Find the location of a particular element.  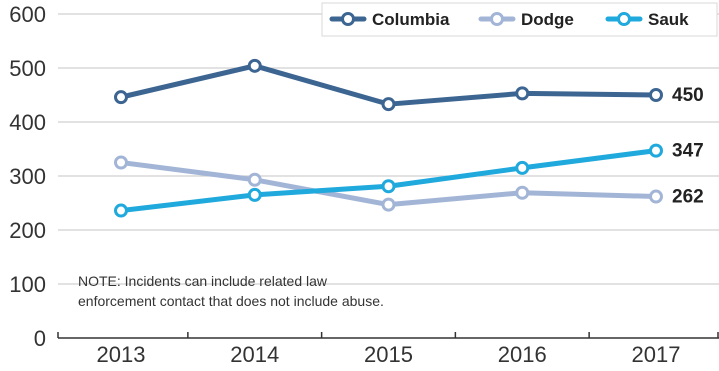

series-columbia is located at coordinates (388, 85).